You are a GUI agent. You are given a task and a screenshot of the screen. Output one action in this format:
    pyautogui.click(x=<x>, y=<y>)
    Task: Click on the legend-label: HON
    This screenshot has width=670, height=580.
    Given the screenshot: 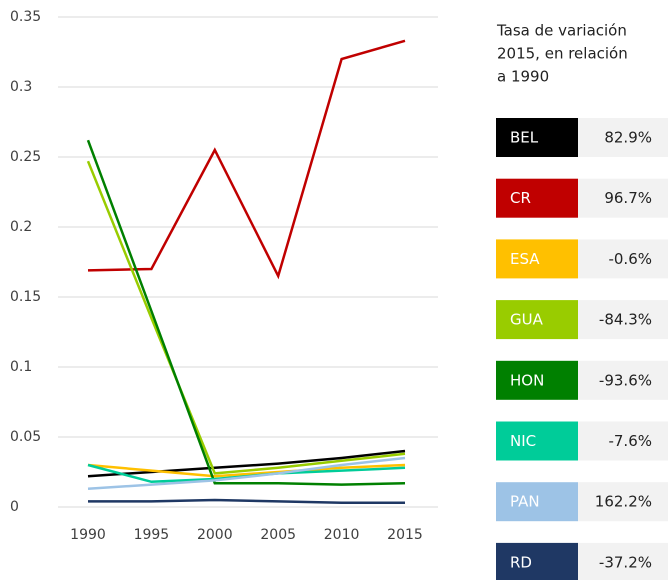 What is the action you would take?
    pyautogui.click(x=527, y=380)
    